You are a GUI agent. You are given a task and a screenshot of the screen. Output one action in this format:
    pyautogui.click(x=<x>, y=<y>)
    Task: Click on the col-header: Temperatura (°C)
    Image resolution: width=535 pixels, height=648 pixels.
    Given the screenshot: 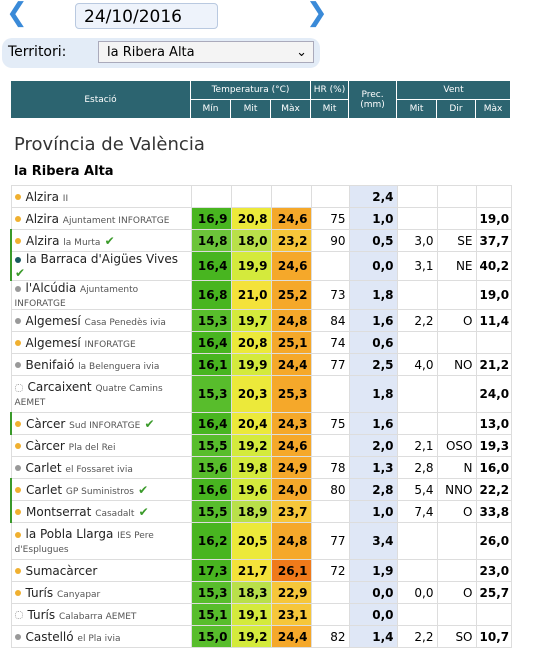 What is the action you would take?
    pyautogui.click(x=250, y=90)
    